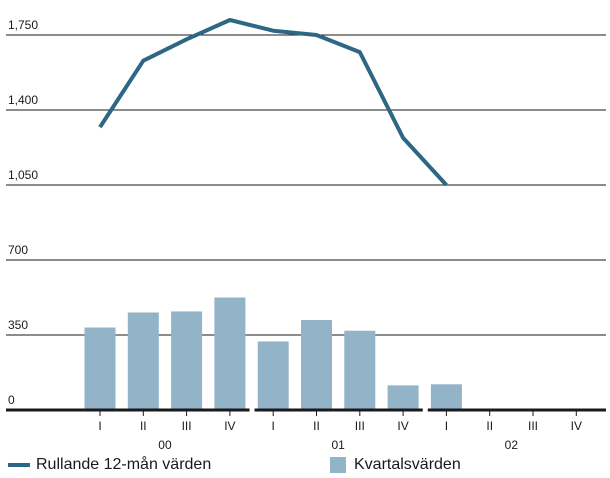 Image resolution: width=610 pixels, height=478 pixels. Describe the element at coordinates (23, 175) in the screenshot. I see `y-tick-label: 1,050` at that location.